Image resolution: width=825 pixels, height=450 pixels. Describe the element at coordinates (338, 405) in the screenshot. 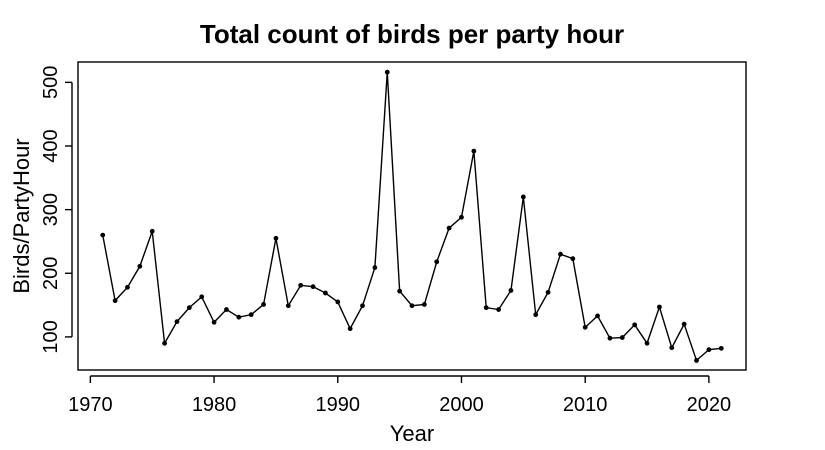

I see `x-tick-label: 1990` at that location.